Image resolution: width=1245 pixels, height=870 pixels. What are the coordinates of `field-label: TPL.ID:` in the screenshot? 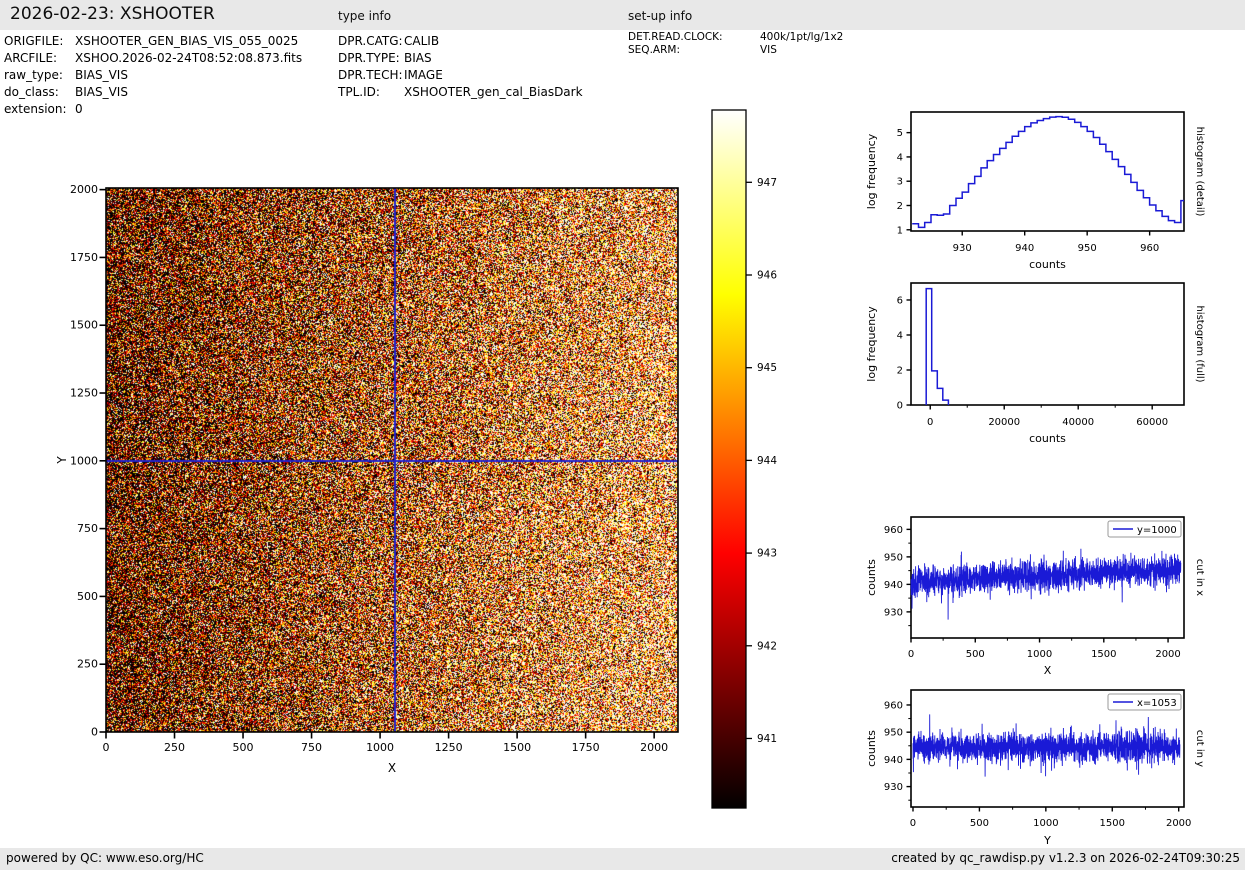 It's located at (359, 92).